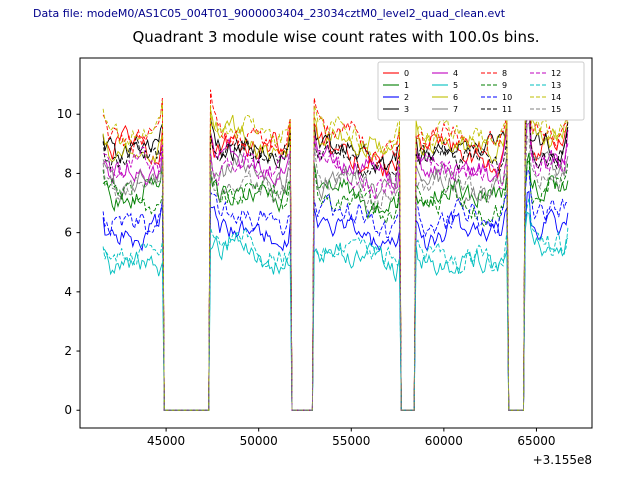  What do you see at coordinates (481, 91) in the screenshot?
I see `legend-frame` at bounding box center [481, 91].